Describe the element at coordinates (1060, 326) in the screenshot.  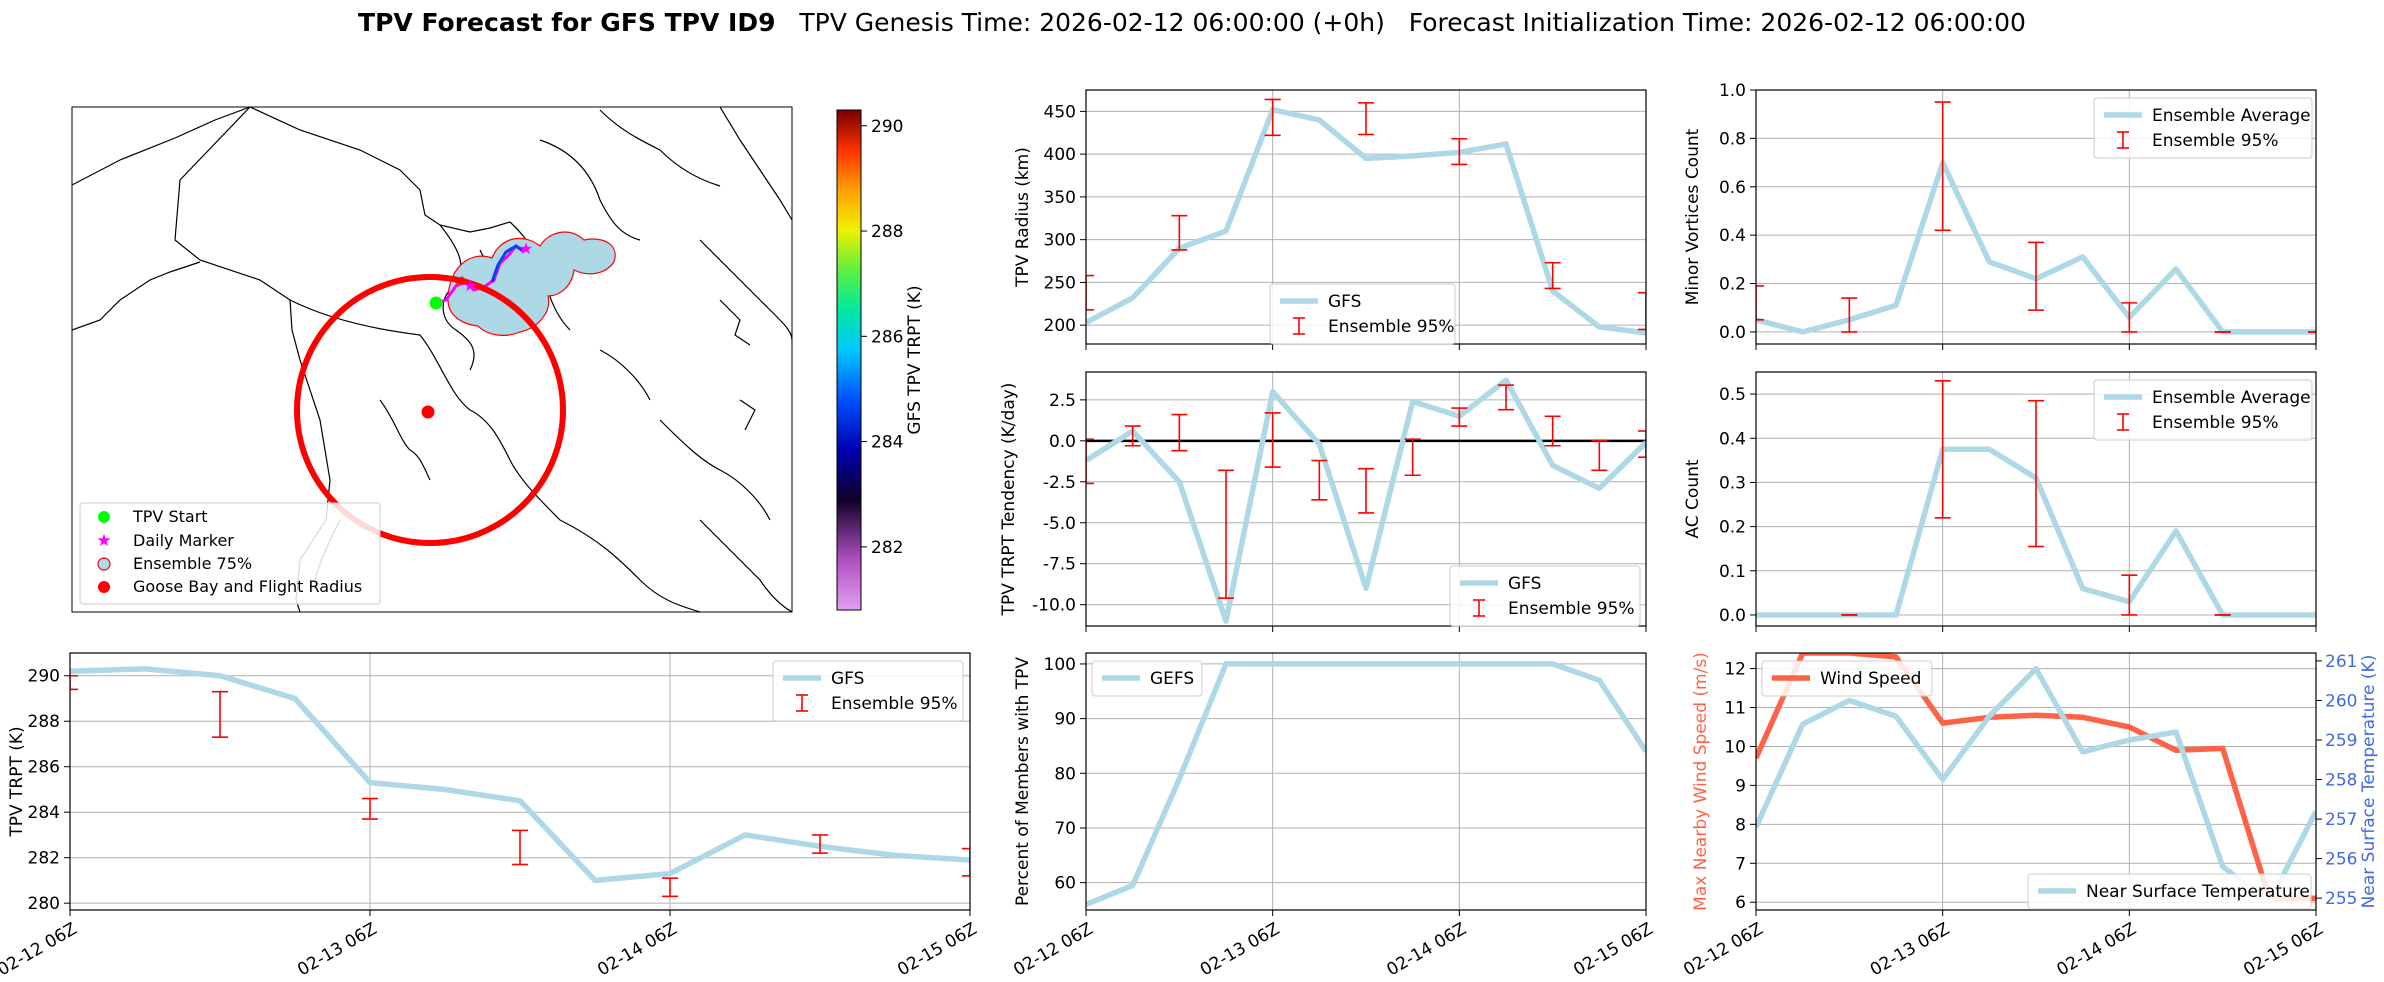
I see `y-tick-label: 200` at that location.